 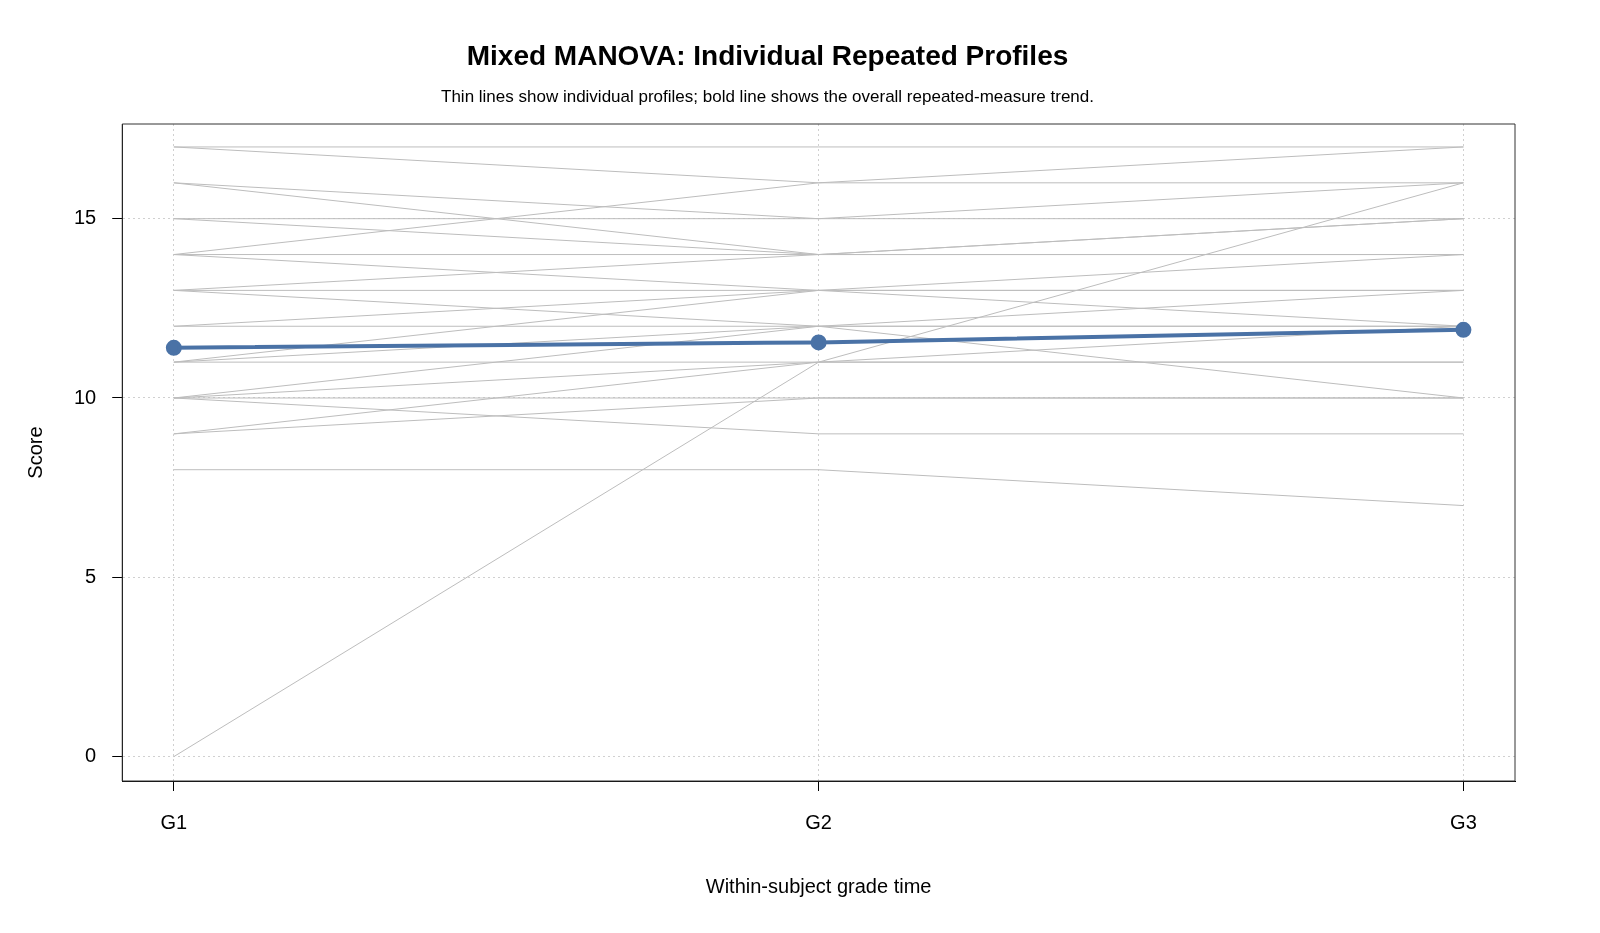 What do you see at coordinates (1463, 821) in the screenshot?
I see `x-tick-label: G3` at bounding box center [1463, 821].